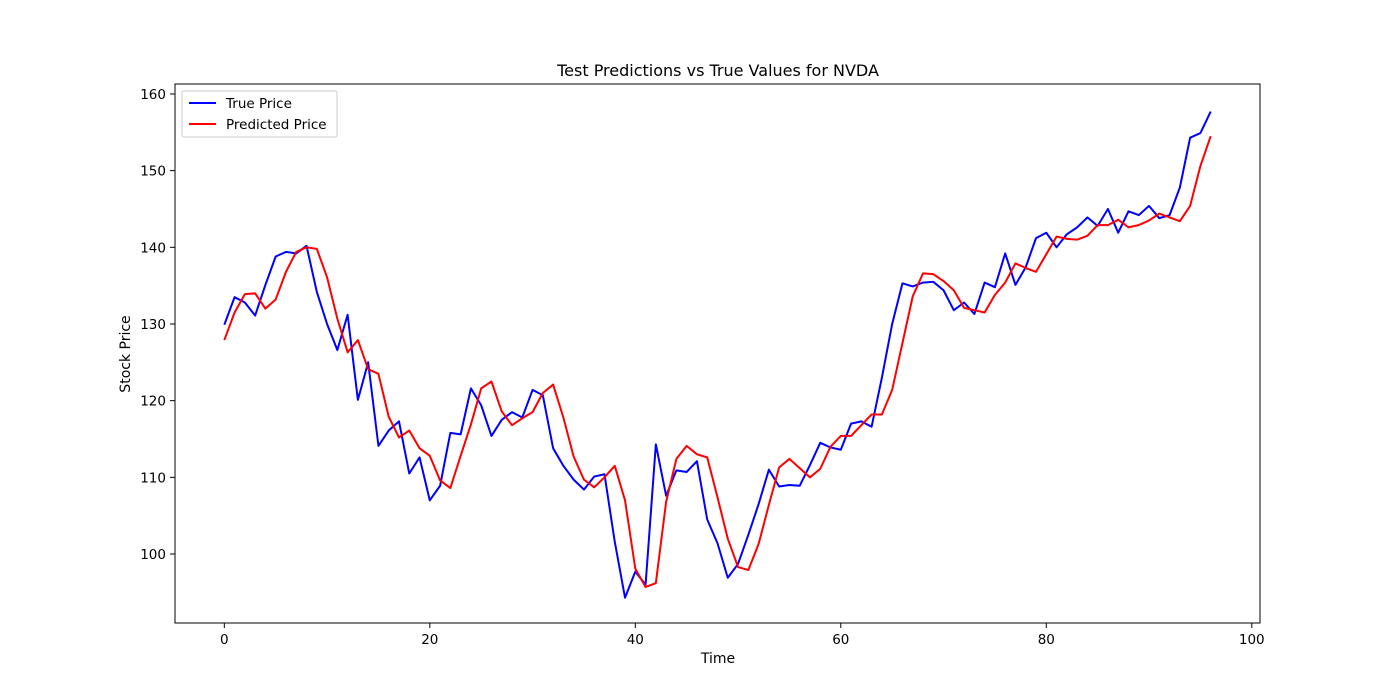  What do you see at coordinates (258, 104) in the screenshot?
I see `legend-label-true-price: True Price` at bounding box center [258, 104].